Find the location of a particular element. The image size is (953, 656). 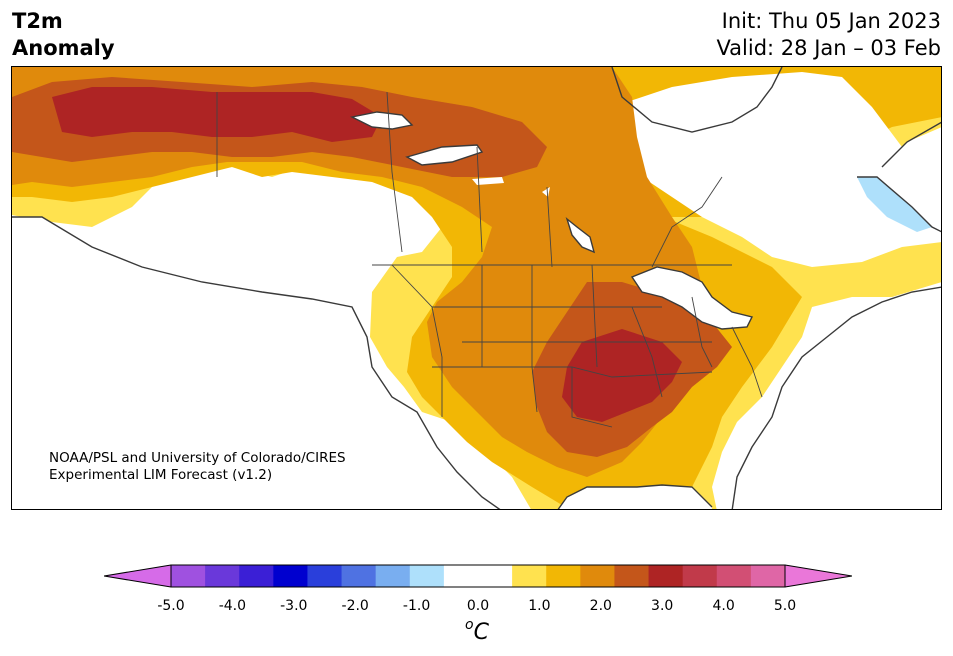

colorbar-tick-label: -3.0 is located at coordinates (294, 606).